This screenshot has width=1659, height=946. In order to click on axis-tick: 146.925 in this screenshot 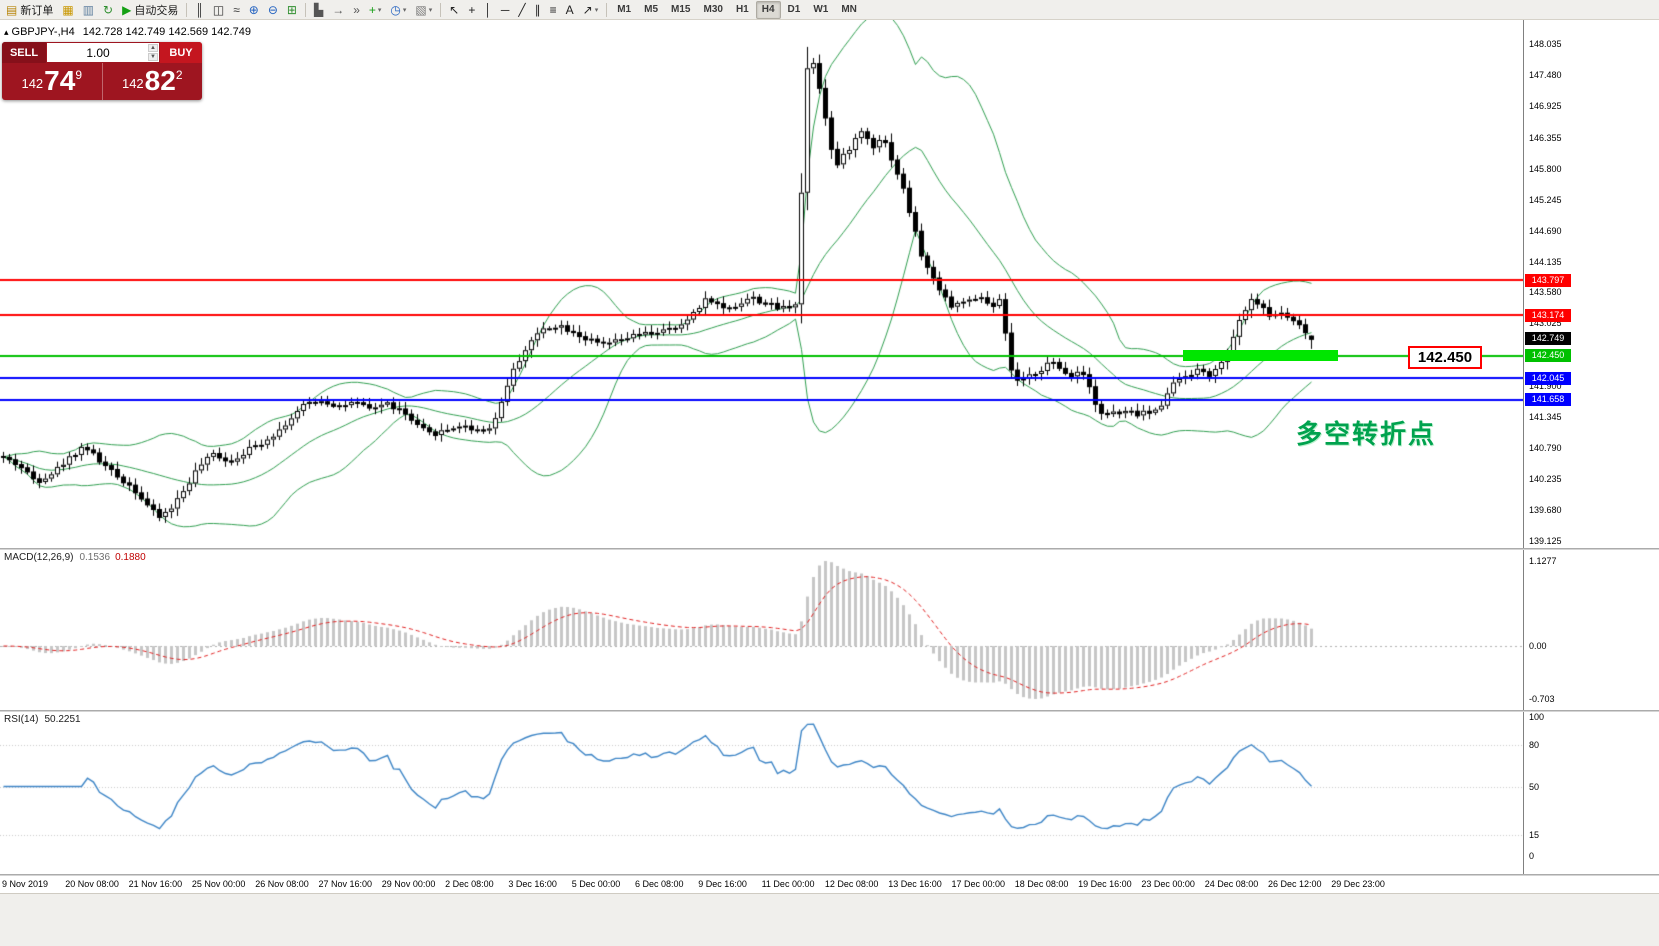, I will do `click(1545, 105)`.